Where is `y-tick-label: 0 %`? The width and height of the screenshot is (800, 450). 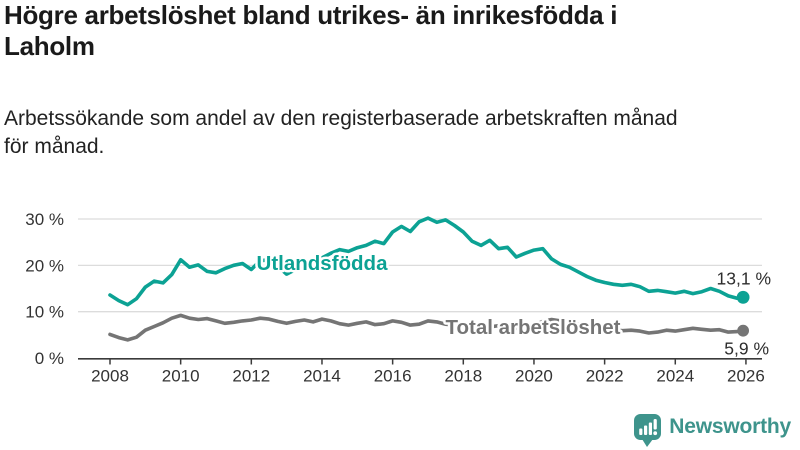
y-tick-label: 0 % is located at coordinates (49, 358).